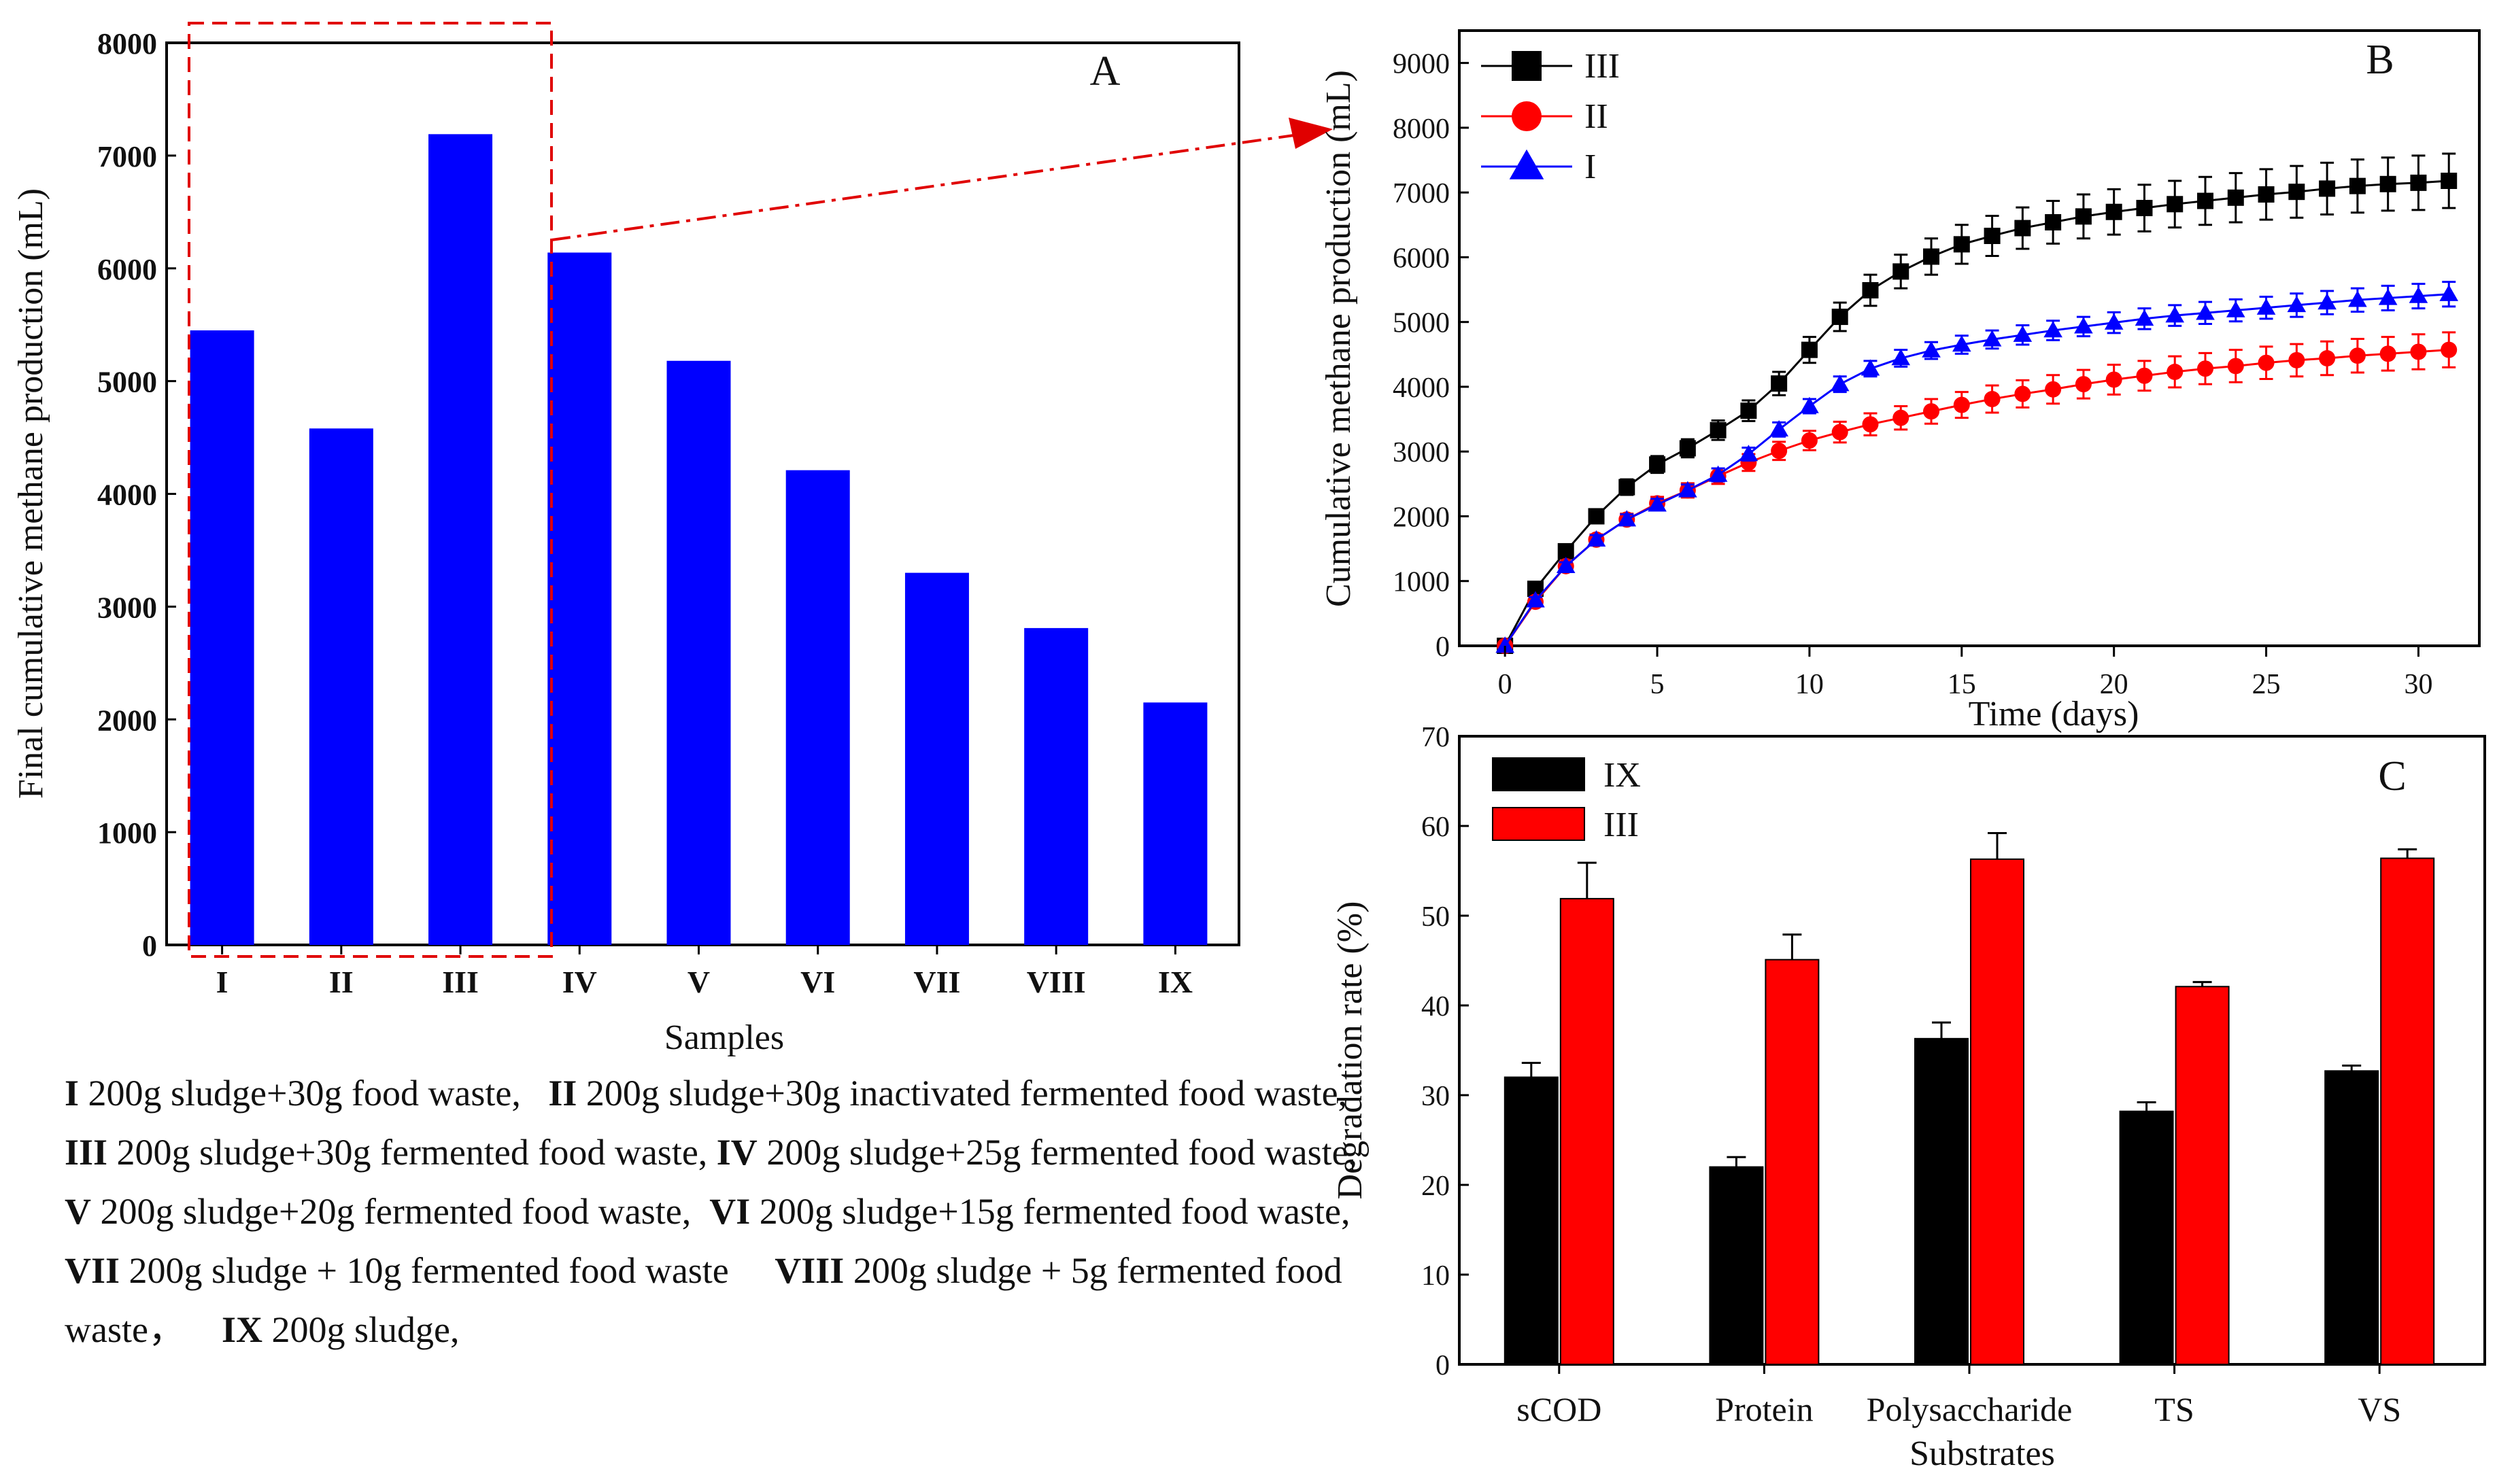 The height and width of the screenshot is (1484, 2497). I want to click on panel-b-x-axis-title: Time (days), so click(2054, 715).